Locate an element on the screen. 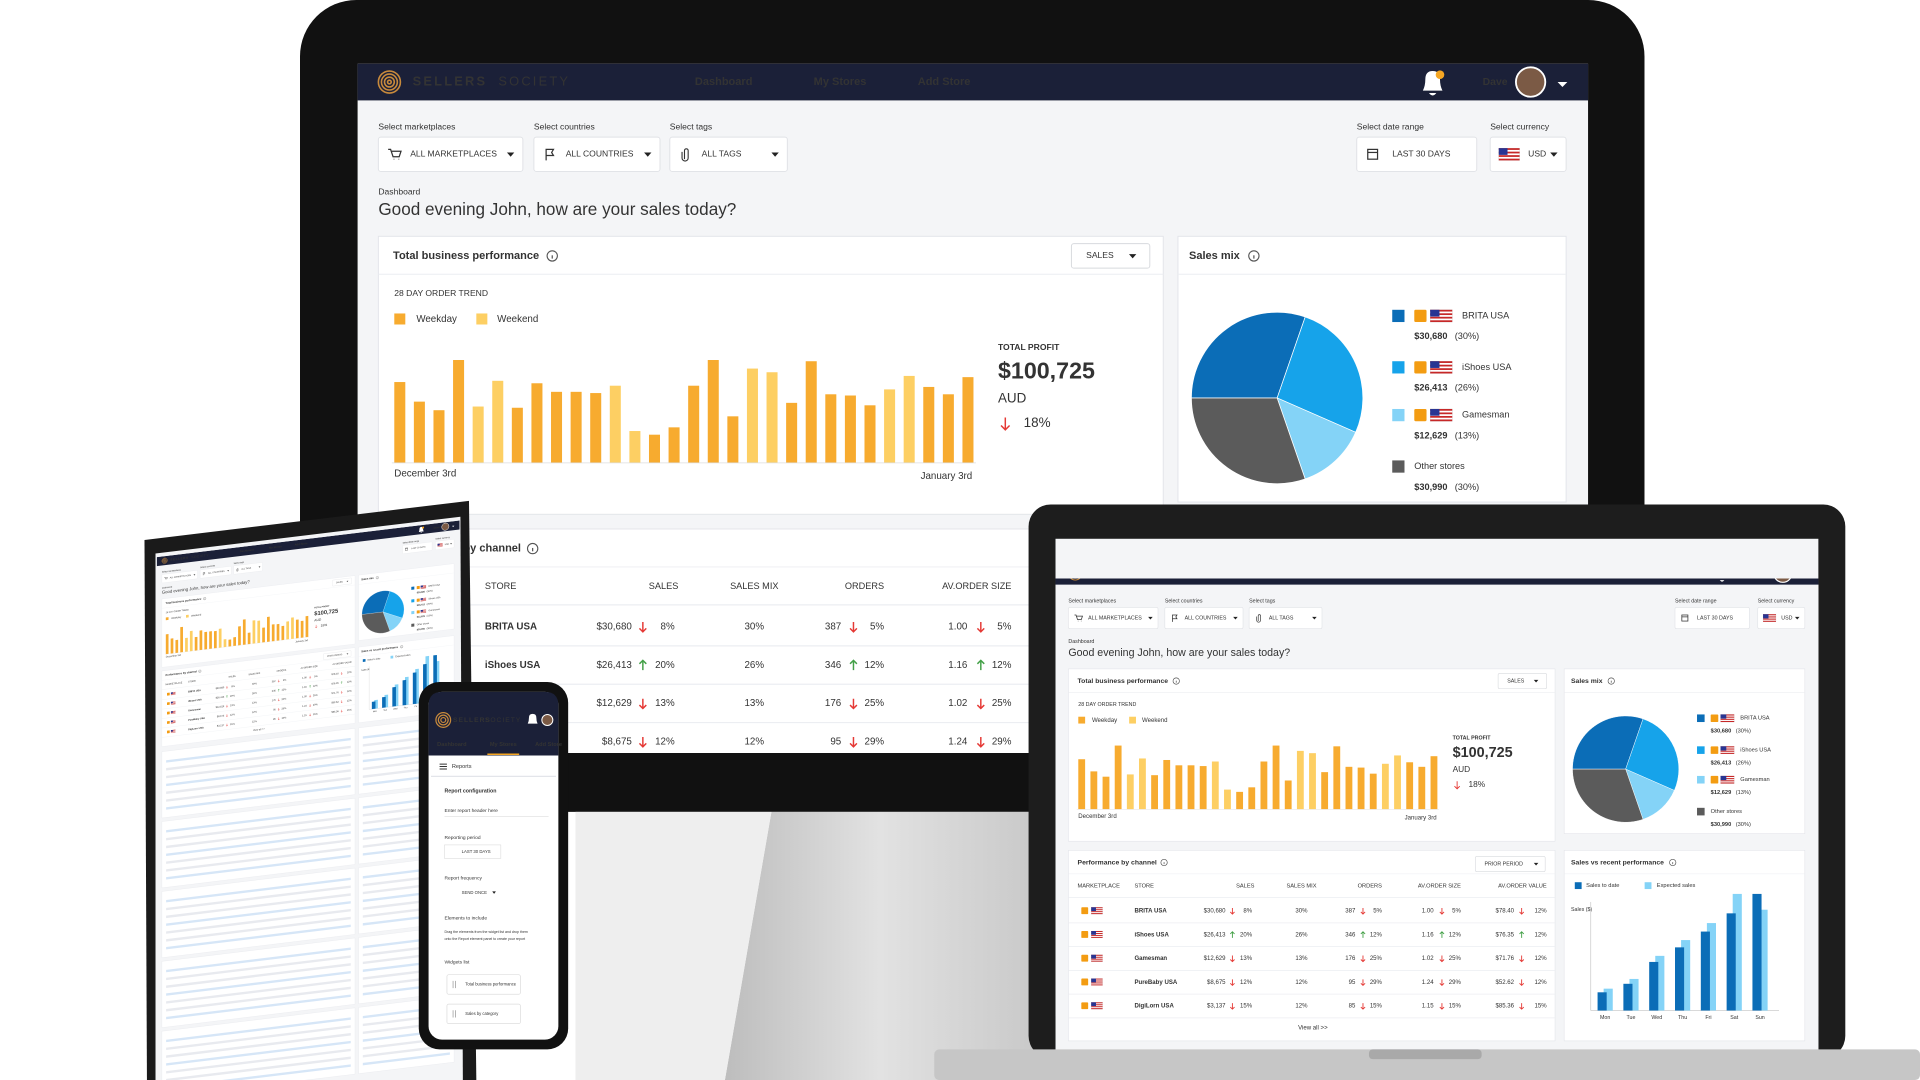 This screenshot has width=1920, height=1080. cell-value: $71.76 is located at coordinates (1505, 959).